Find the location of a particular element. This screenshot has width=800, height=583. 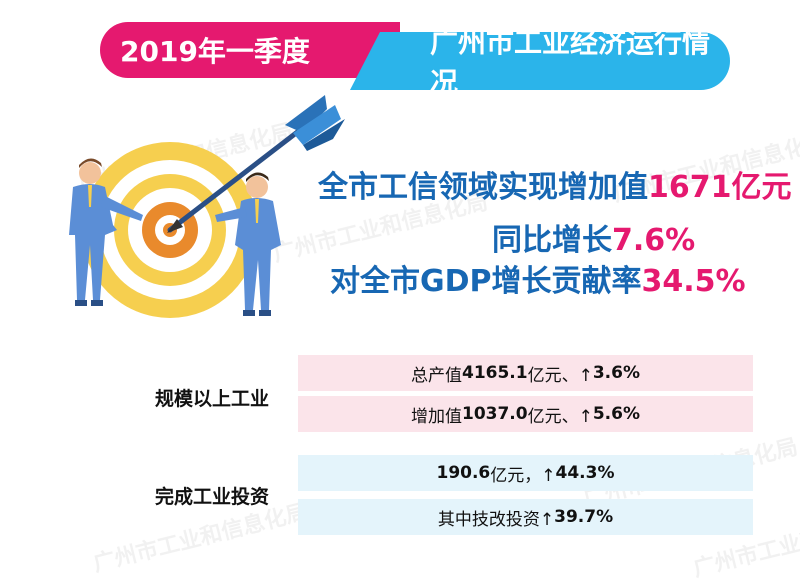

headline-gdp-value: 34.5% is located at coordinates (693, 281).